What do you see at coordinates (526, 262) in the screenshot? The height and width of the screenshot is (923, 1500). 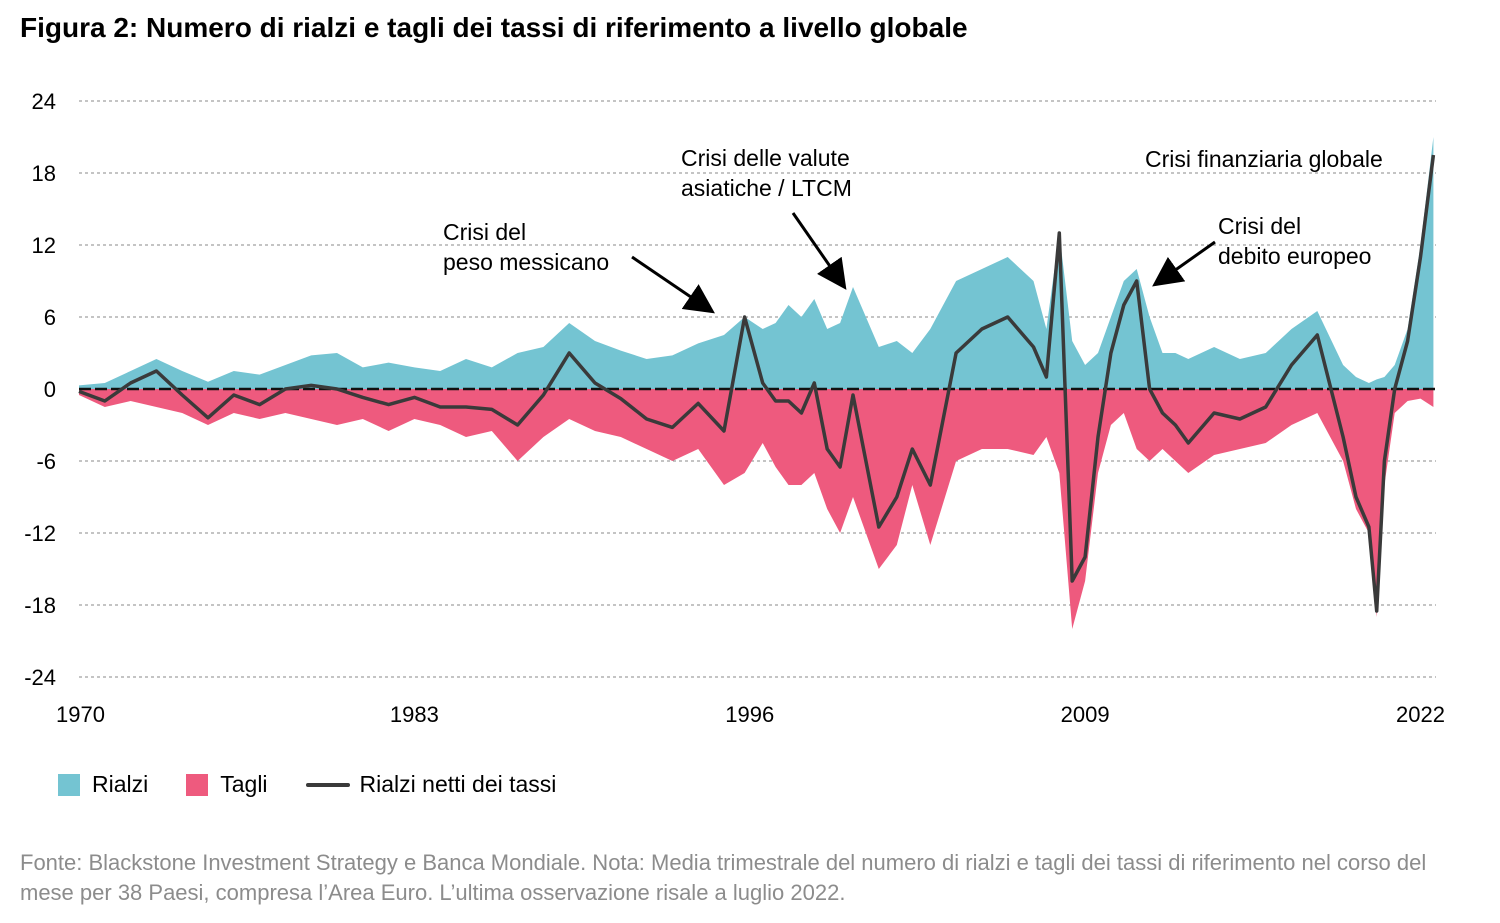 I see `annotation-line: peso messicano` at bounding box center [526, 262].